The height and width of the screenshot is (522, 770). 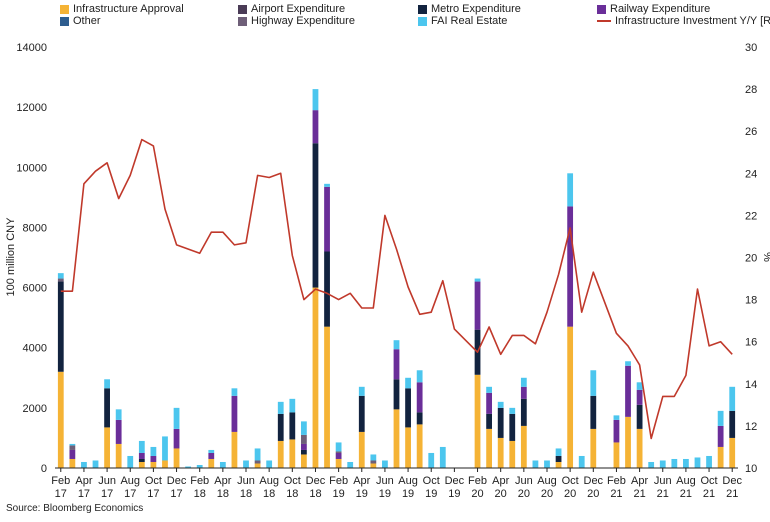 I want to click on source-note: Source: Bloomberg Economics, so click(x=75, y=508).